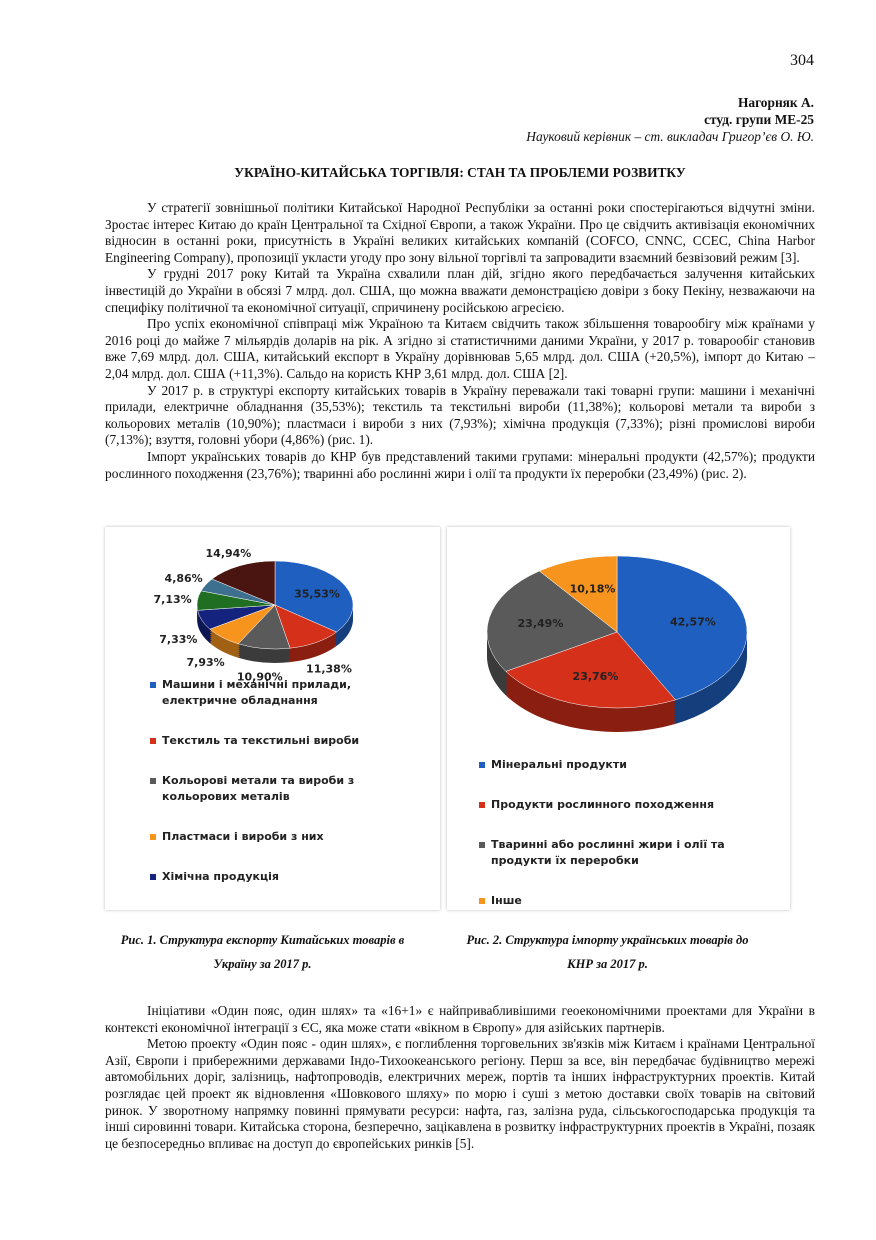 The image size is (876, 1240). Describe the element at coordinates (329, 668) in the screenshot. I see `data-label: 11,38%` at that location.